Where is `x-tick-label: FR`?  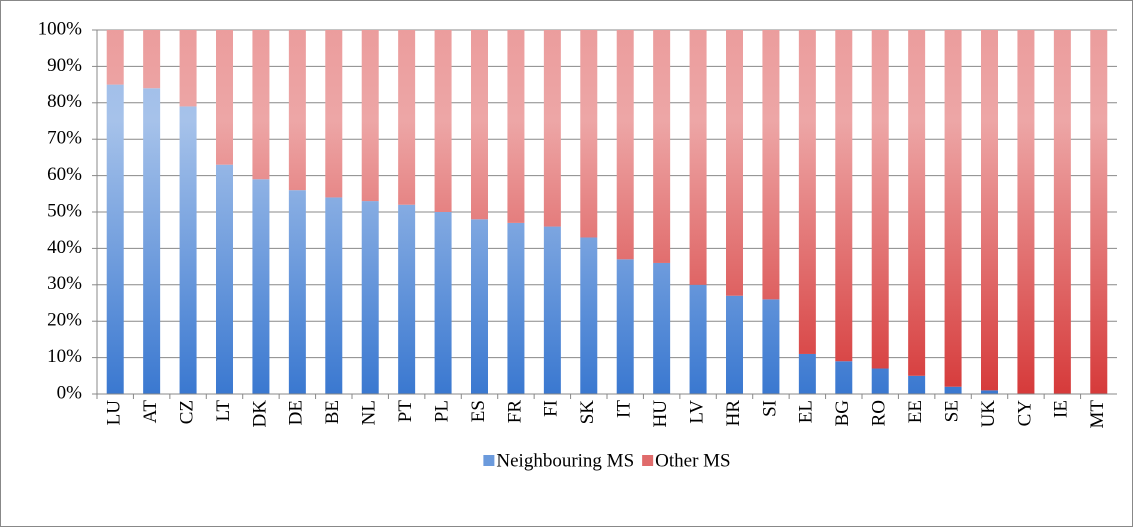 x-tick-label: FR is located at coordinates (514, 412).